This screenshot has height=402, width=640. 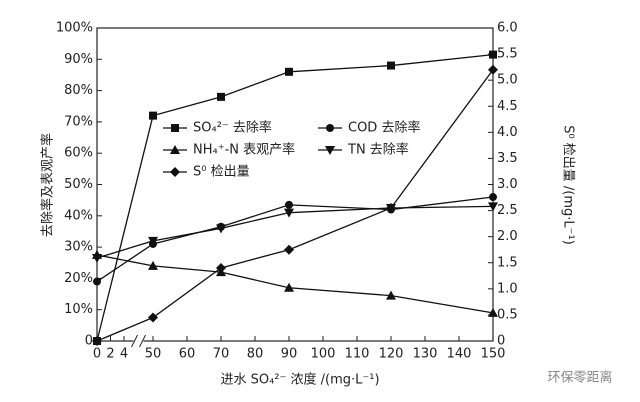 I want to click on legend-label: NH₄⁺-N 表观产率, so click(x=244, y=150).